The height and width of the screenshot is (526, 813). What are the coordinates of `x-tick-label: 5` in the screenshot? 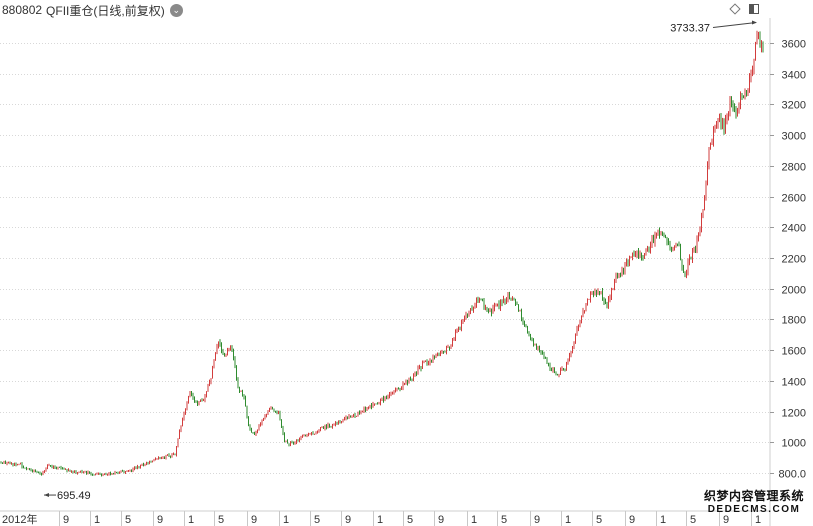 It's located at (504, 520).